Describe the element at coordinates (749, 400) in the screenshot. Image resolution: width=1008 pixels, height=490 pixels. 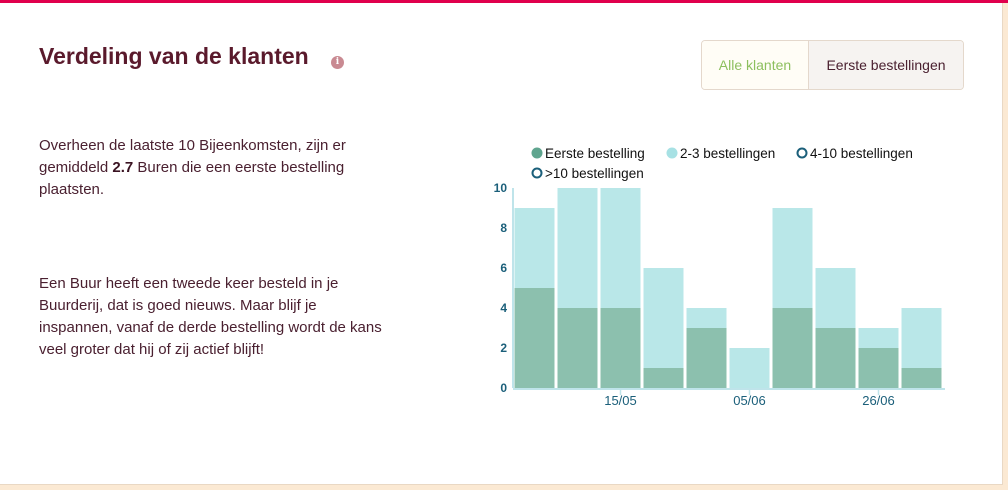
I see `x-tick-label: 05/06` at that location.